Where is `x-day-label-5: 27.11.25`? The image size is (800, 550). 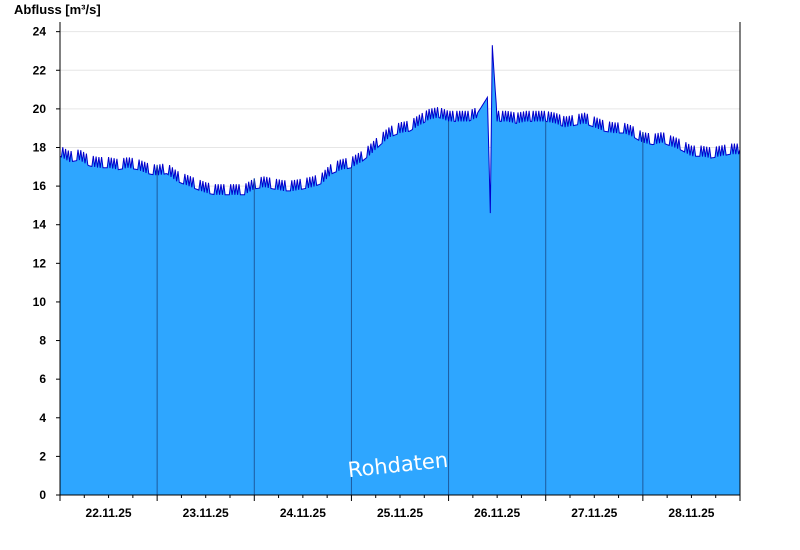 x-day-label-5: 27.11.25 is located at coordinates (594, 513).